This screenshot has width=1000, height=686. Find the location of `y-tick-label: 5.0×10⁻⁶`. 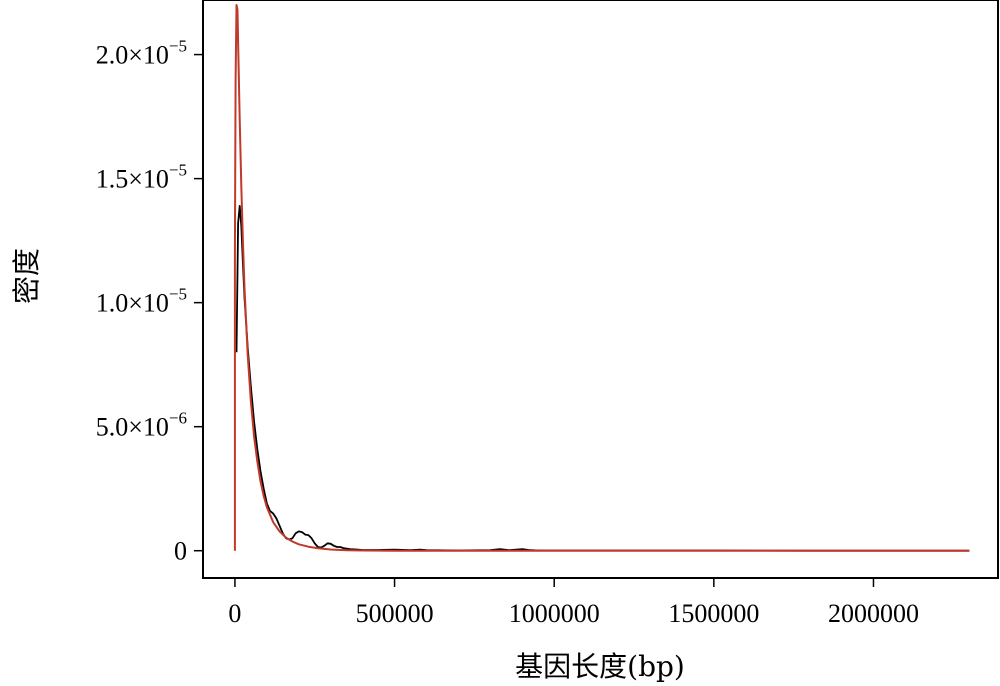

y-tick-label: 5.0×10⁻⁶ is located at coordinates (141, 425).